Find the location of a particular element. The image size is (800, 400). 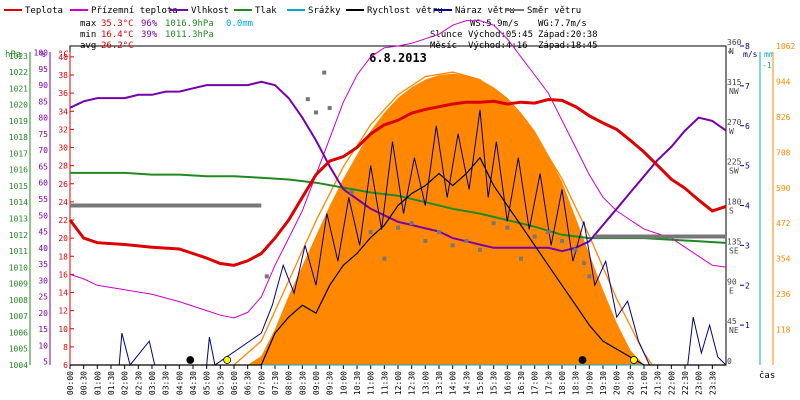

temperature-tick-label: 16 is located at coordinates (63, 274).